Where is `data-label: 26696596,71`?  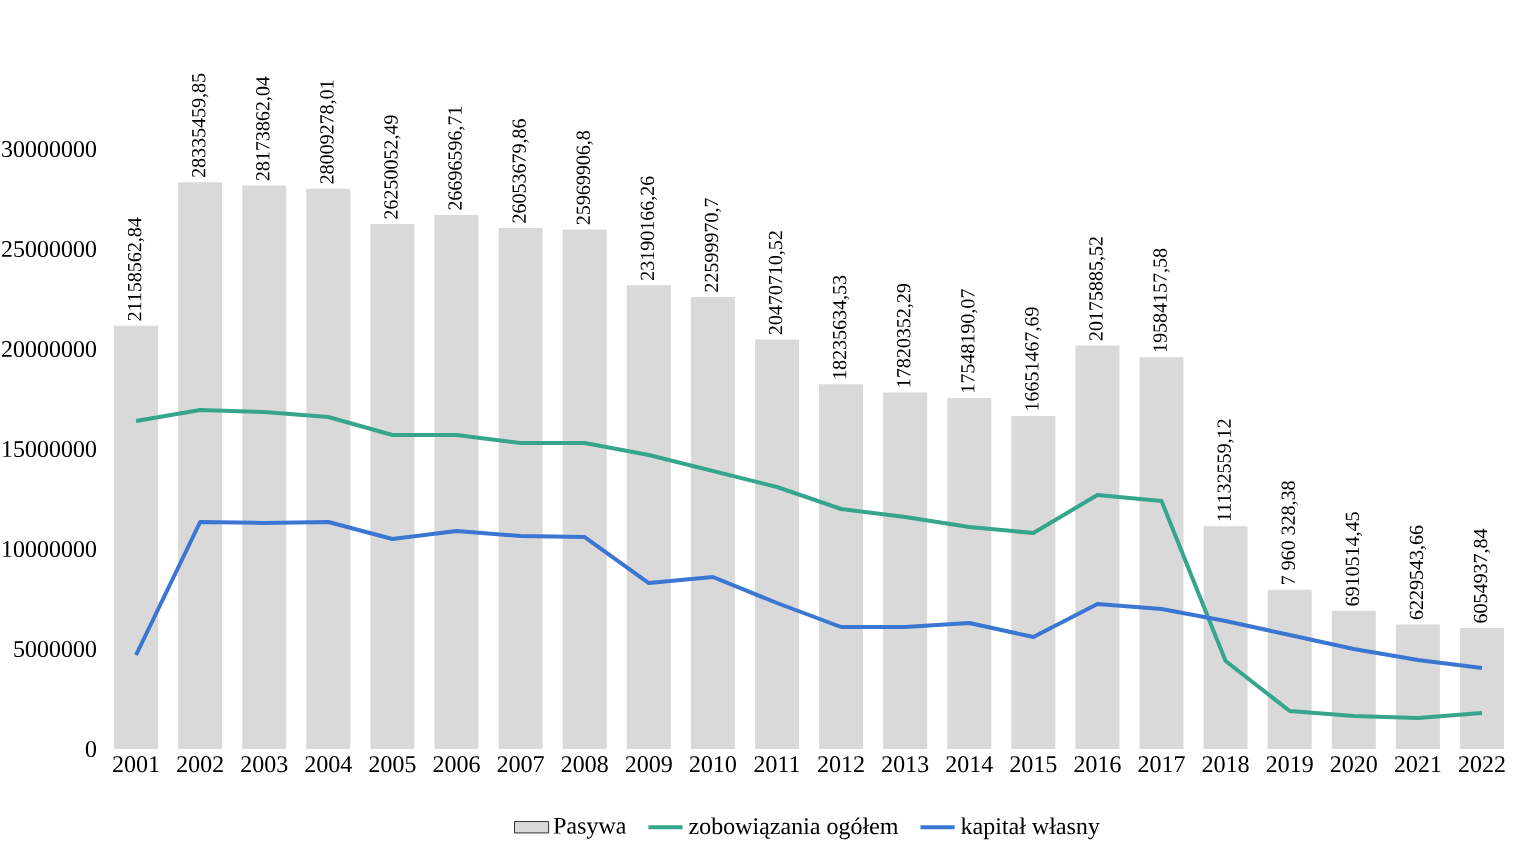
data-label: 26696596,71 is located at coordinates (456, 158).